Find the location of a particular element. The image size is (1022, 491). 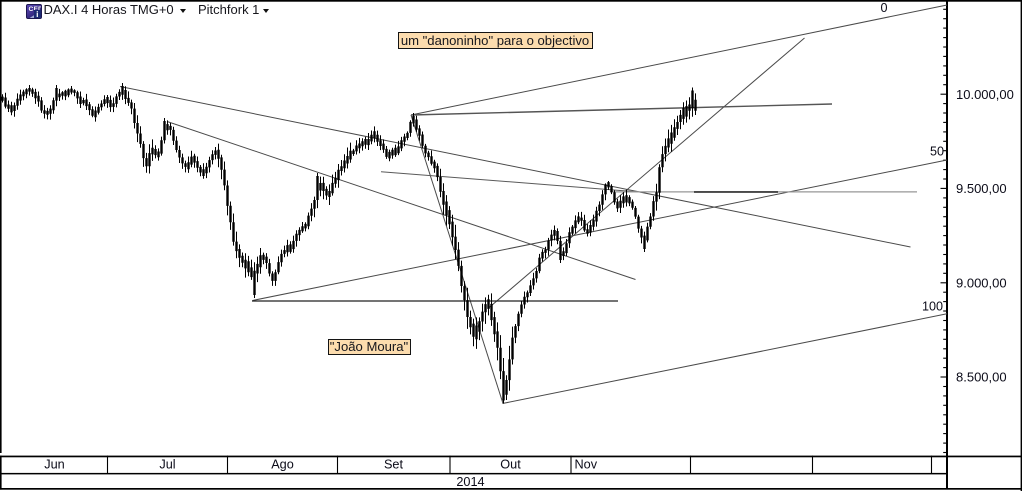

svg-text: Set is located at coordinates (394, 465).